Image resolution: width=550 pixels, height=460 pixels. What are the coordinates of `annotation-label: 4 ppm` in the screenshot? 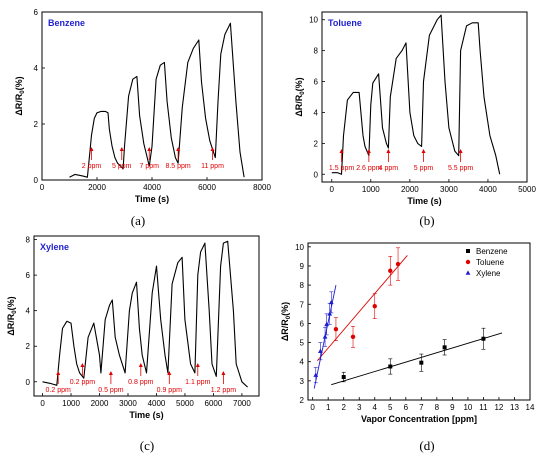 It's located at (389, 168).